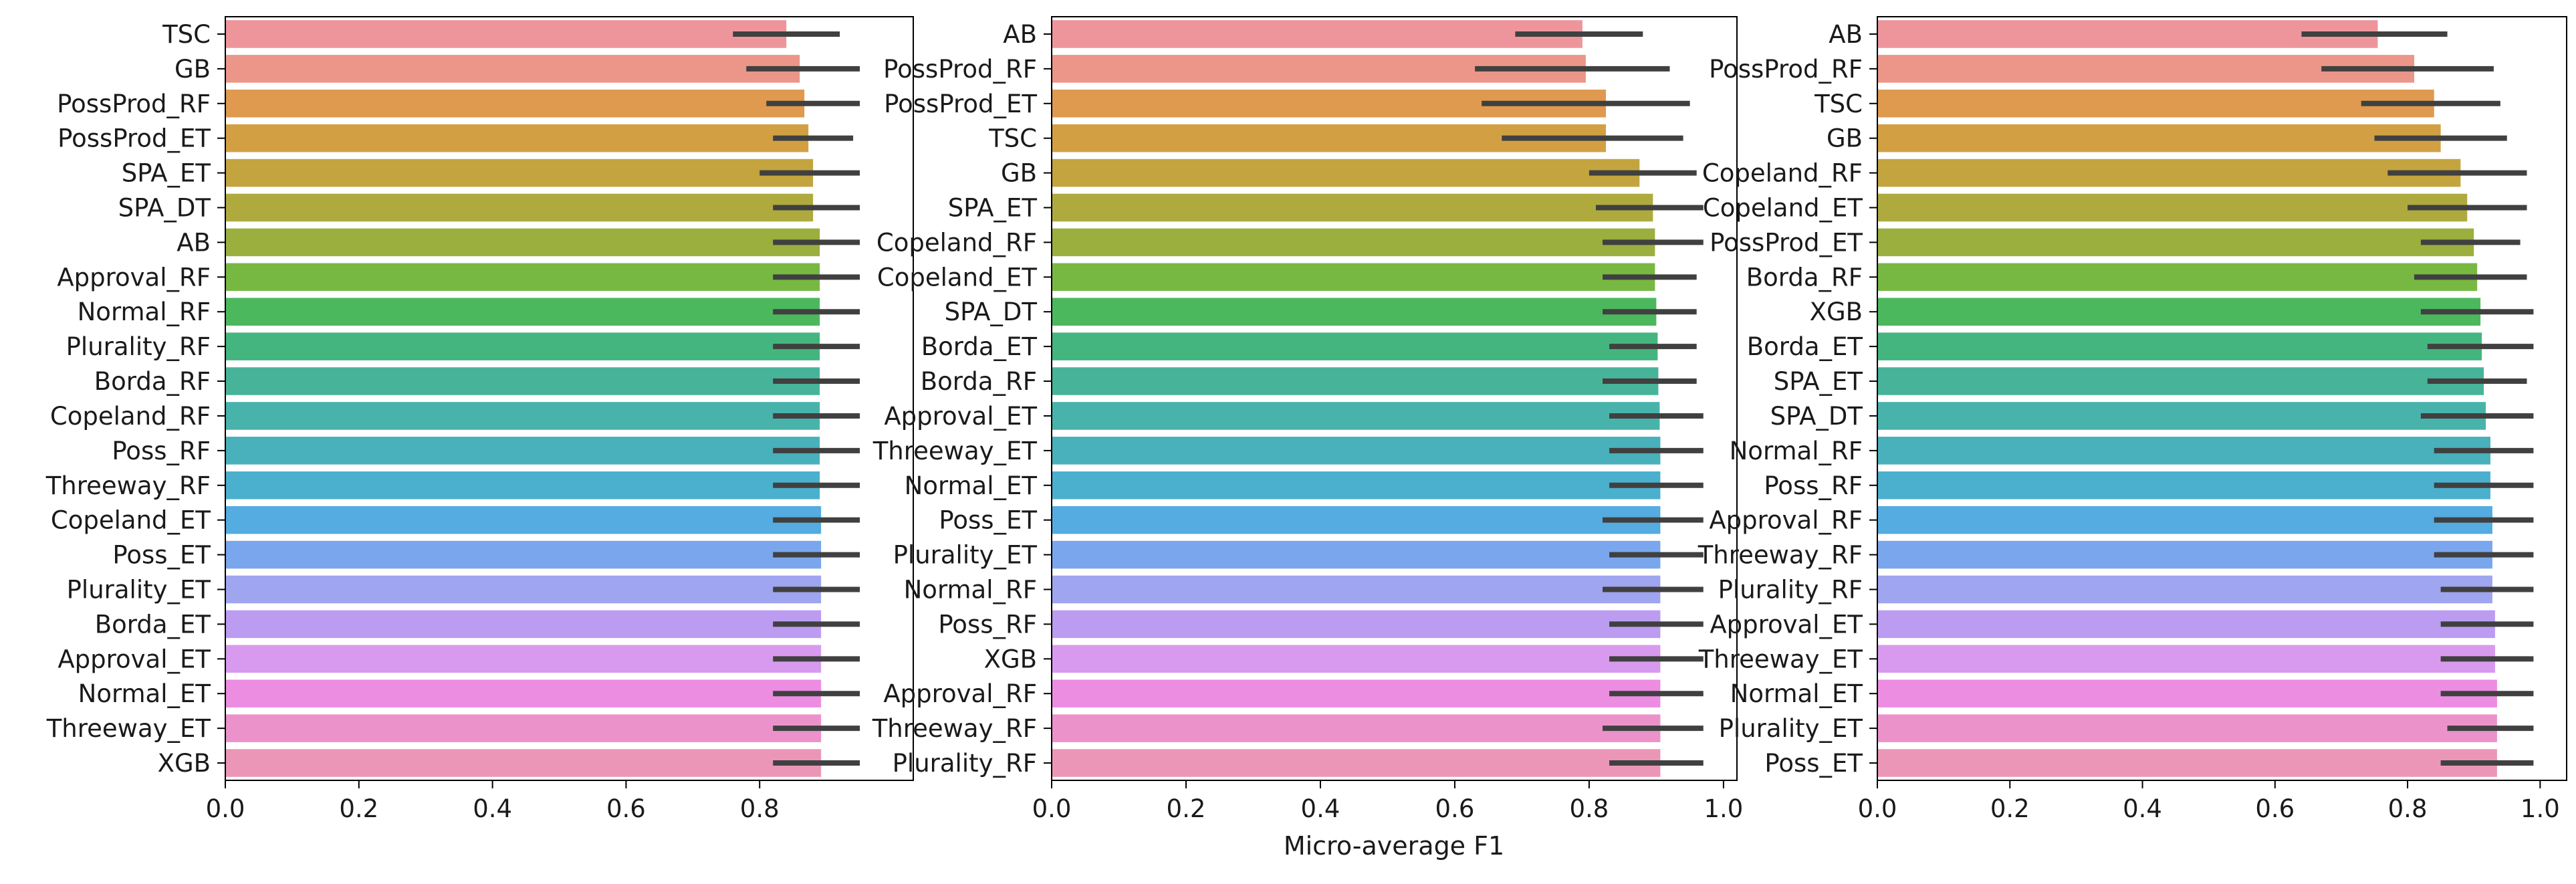 This screenshot has height=884, width=2576. What do you see at coordinates (161, 555) in the screenshot?
I see `y-tick-label: Poss_ET` at bounding box center [161, 555].